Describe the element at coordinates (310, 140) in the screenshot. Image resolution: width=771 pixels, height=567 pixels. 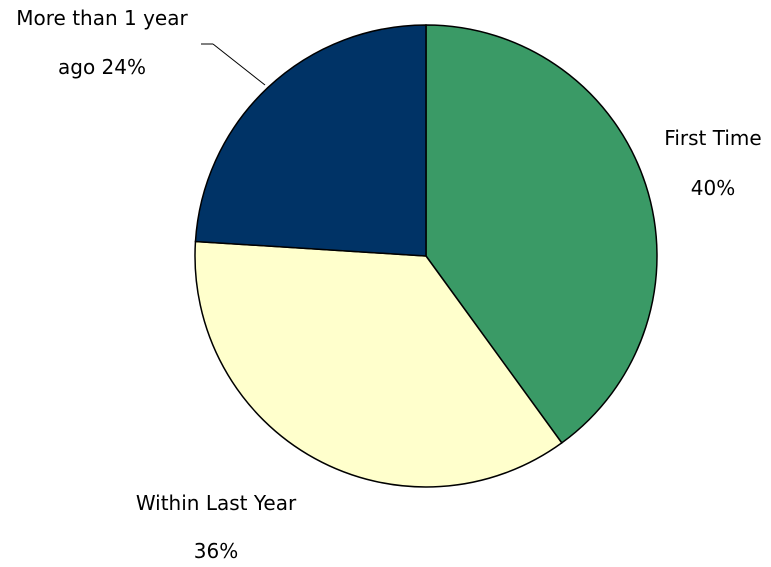
I see `pie-slice-more-than-1-year` at that location.